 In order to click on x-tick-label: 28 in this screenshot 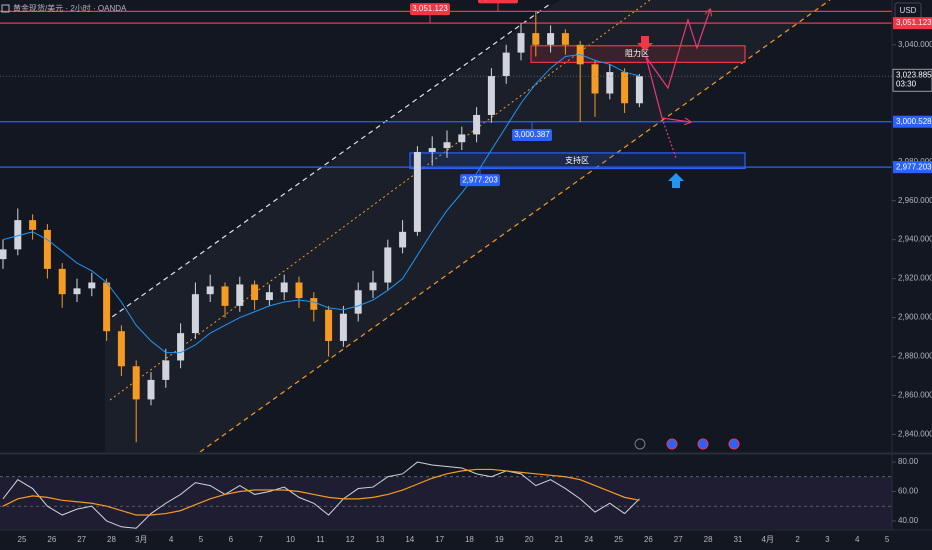, I will do `click(708, 539)`.